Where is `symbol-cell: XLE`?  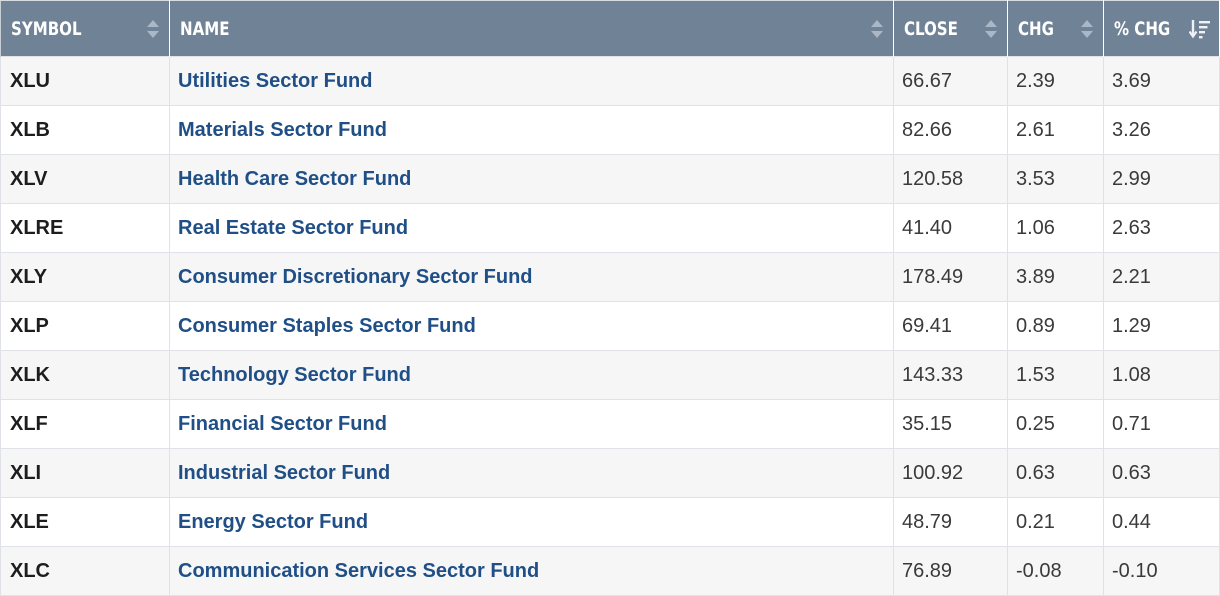
symbol-cell: XLE is located at coordinates (85, 522).